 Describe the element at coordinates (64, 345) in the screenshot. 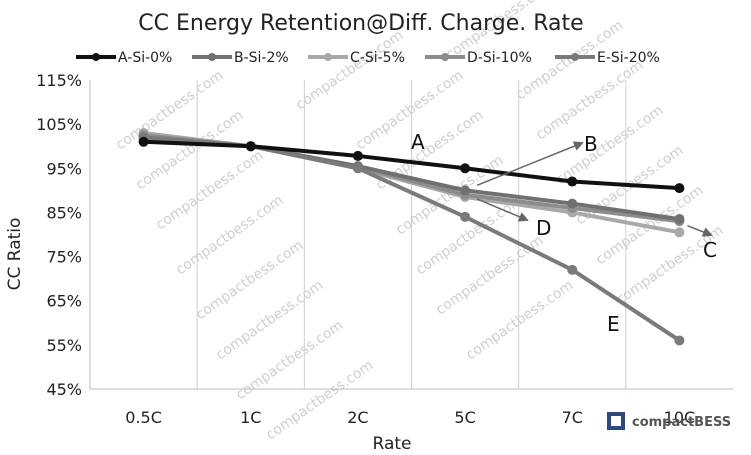

I see `y-tick-label: 55%` at that location.